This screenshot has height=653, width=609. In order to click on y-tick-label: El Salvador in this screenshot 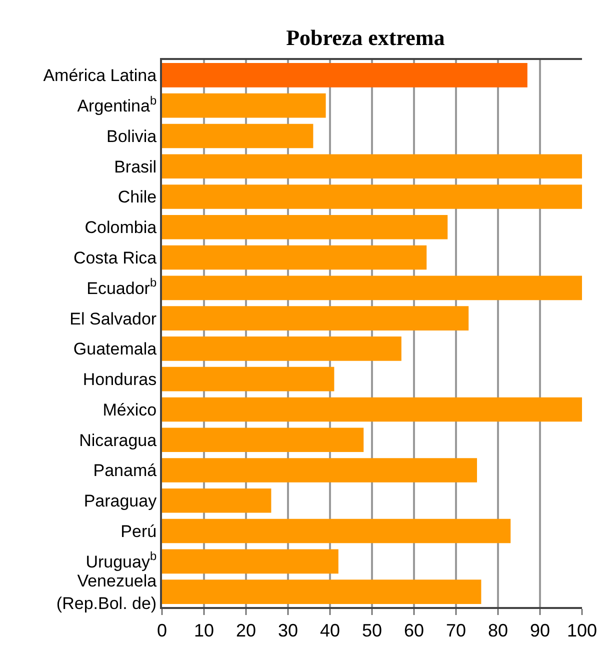, I will do `click(113, 318)`.